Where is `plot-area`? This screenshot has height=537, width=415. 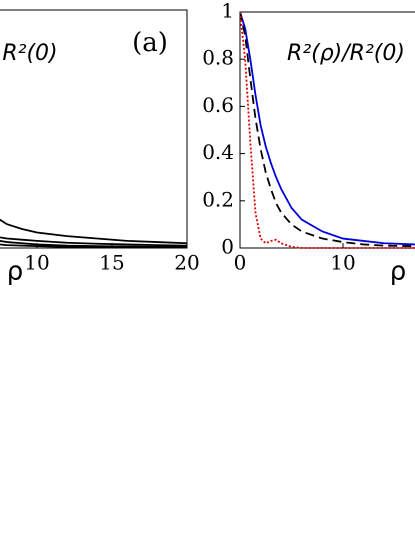 plot-area is located at coordinates (93, 233).